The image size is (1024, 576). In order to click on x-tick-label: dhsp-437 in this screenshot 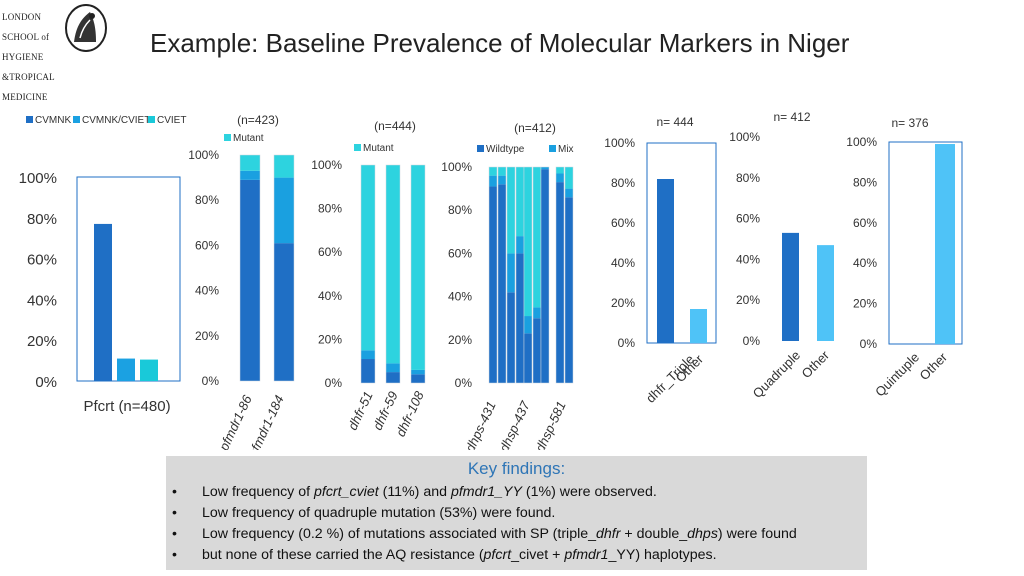, I will do `click(514, 424)`.